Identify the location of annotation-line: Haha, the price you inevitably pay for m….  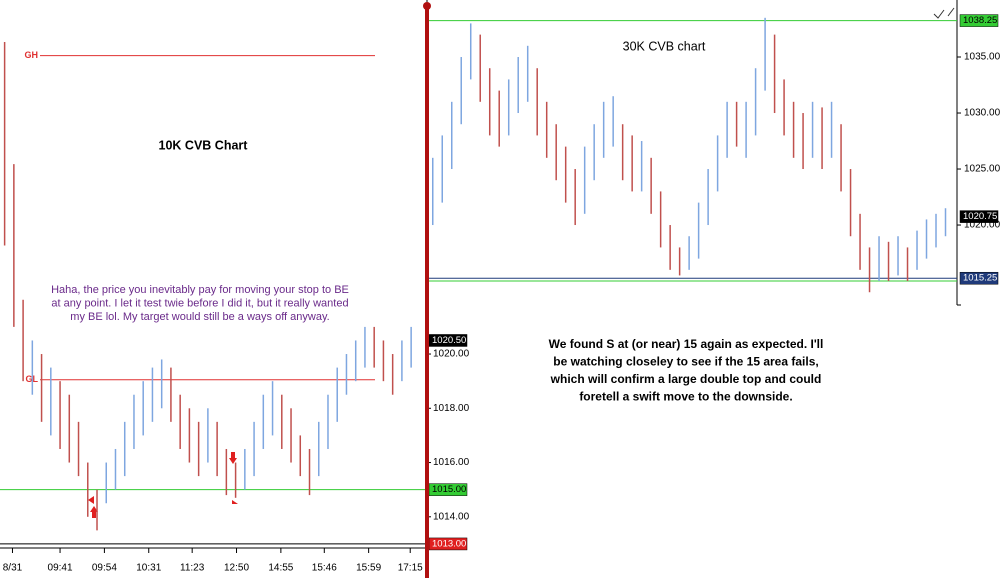
(200, 290).